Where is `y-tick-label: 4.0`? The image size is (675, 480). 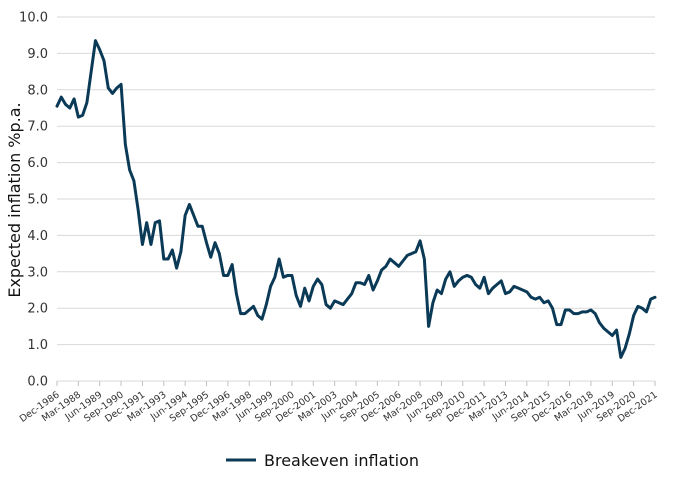
y-tick-label: 4.0 is located at coordinates (37, 236).